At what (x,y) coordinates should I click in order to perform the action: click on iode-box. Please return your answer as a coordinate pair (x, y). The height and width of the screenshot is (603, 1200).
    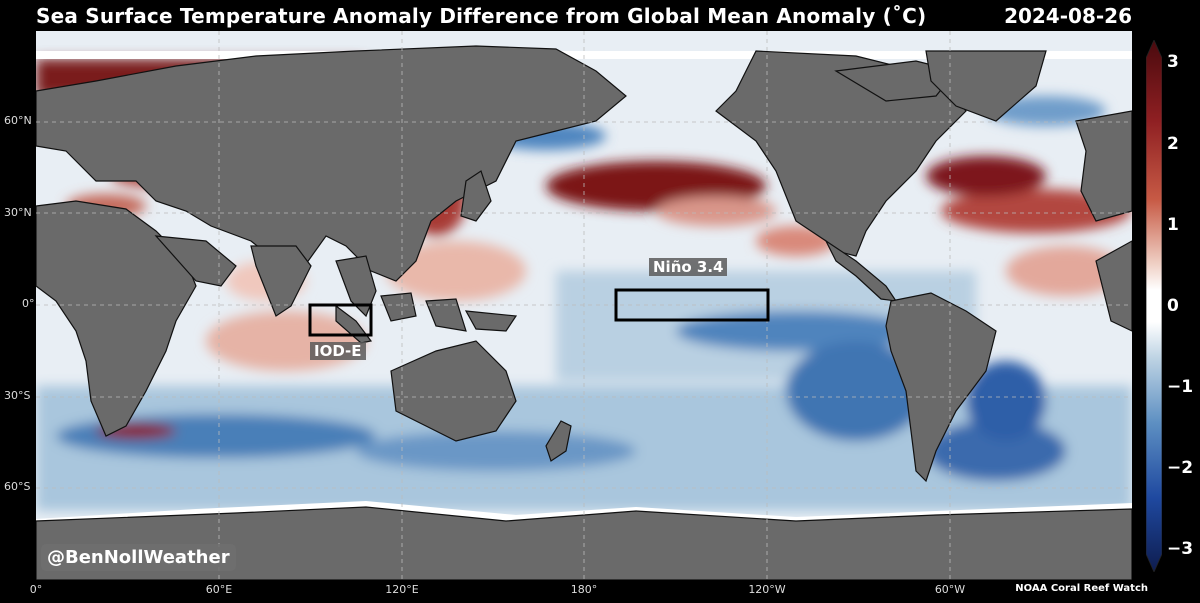
    Looking at the image, I should click on (340, 320).